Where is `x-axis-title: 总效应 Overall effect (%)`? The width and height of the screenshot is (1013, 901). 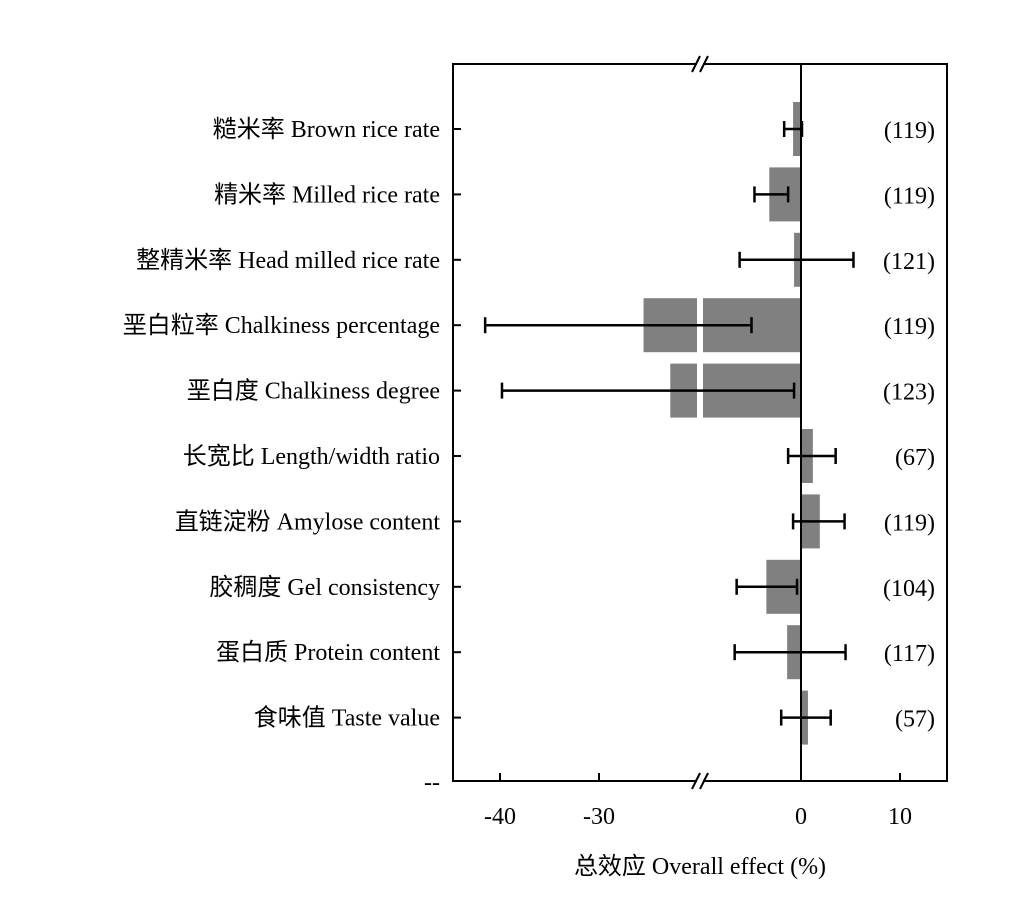 x-axis-title: 总效应 Overall effect (%) is located at coordinates (700, 866).